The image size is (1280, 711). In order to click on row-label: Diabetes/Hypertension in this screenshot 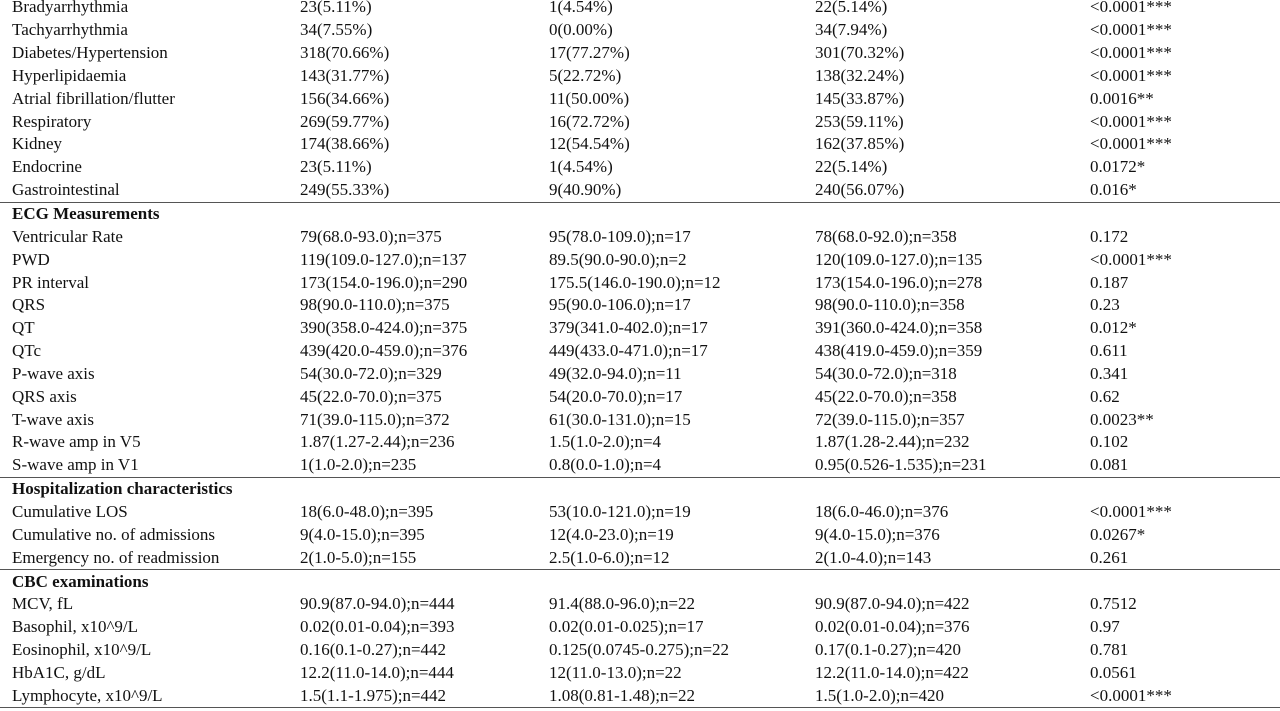, I will do `click(90, 53)`.